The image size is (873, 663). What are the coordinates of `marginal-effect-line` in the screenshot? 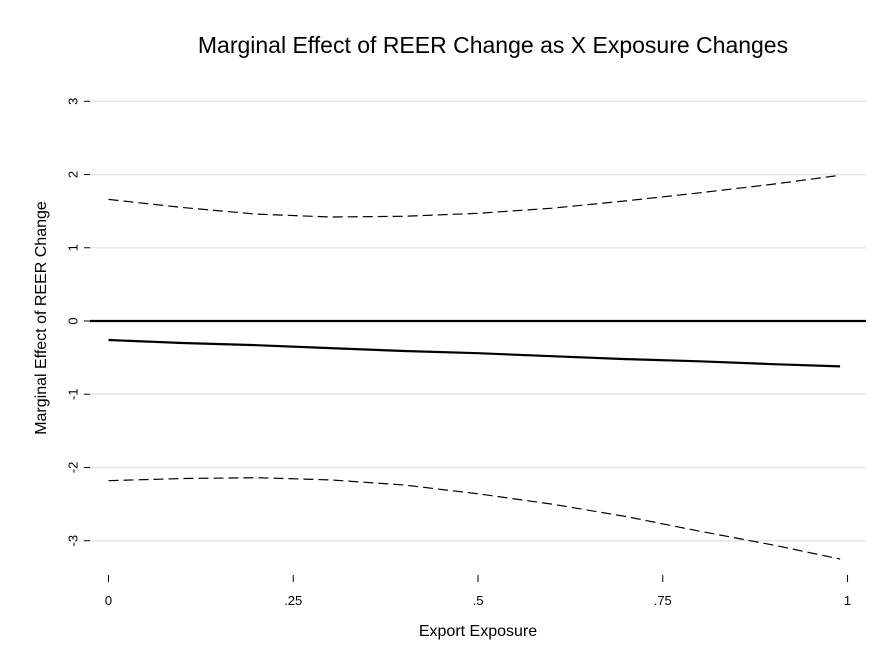 It's located at (474, 353).